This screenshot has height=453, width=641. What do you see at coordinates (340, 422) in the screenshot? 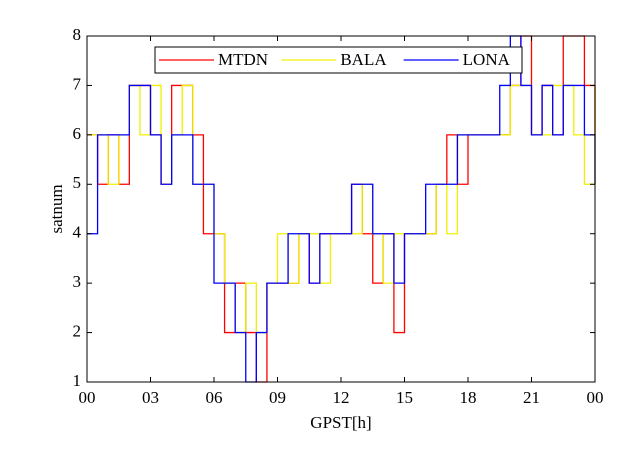
I see `x-axis-label: GPST[h]` at bounding box center [340, 422].